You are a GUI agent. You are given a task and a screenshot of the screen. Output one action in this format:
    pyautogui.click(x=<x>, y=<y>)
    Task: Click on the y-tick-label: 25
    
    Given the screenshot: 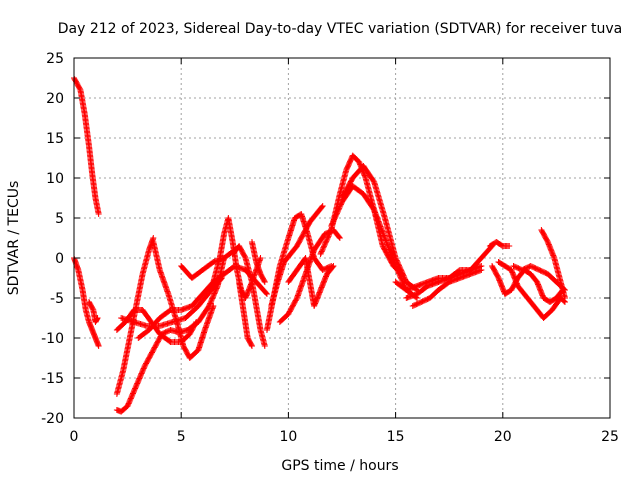 What is the action you would take?
    pyautogui.click(x=55, y=59)
    